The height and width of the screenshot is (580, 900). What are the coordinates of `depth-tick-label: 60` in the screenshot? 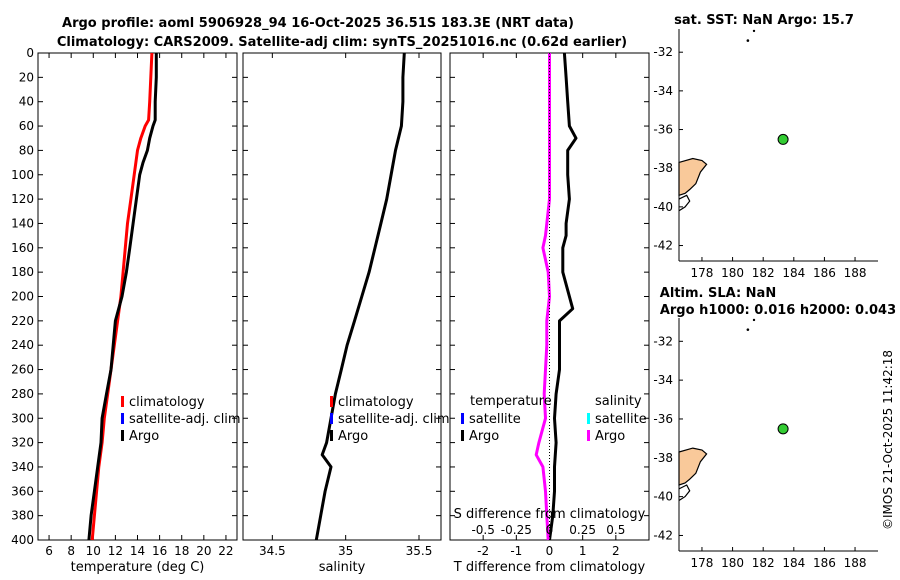 It's located at (26, 126).